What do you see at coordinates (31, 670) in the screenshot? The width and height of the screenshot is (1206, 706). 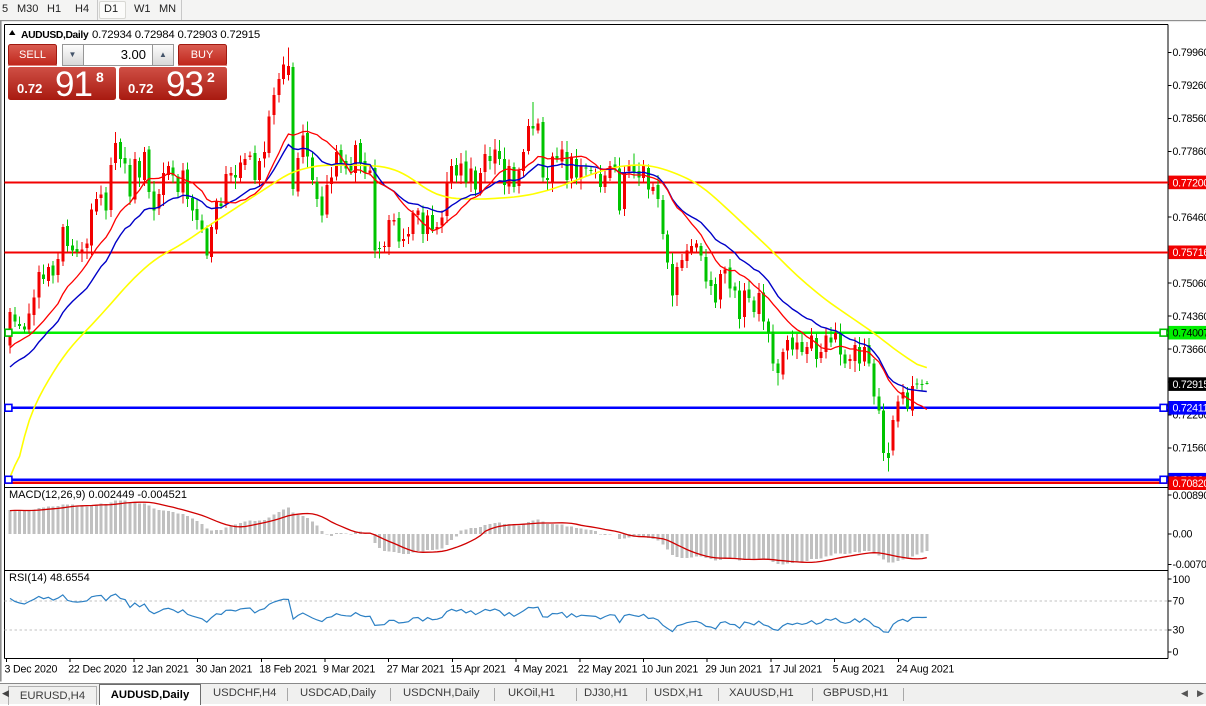 I see `svg-text: 3 Dec 2020` at bounding box center [31, 670].